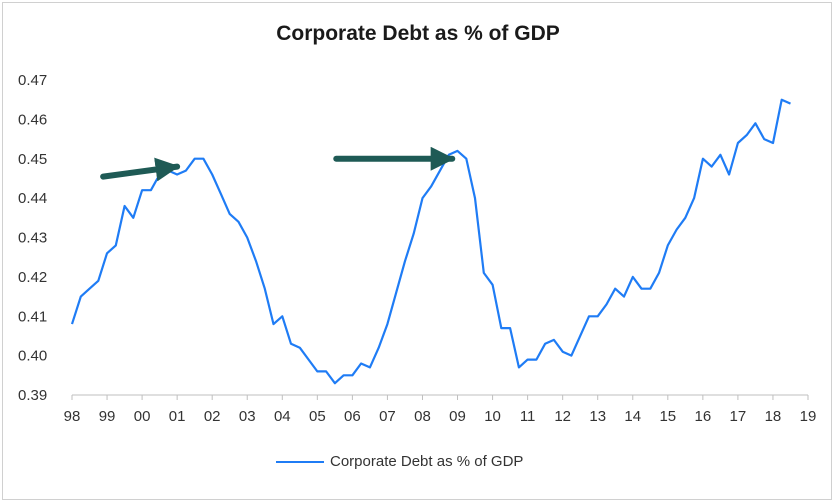 This screenshot has height=504, width=836. I want to click on annotation-arrow, so click(140, 169).